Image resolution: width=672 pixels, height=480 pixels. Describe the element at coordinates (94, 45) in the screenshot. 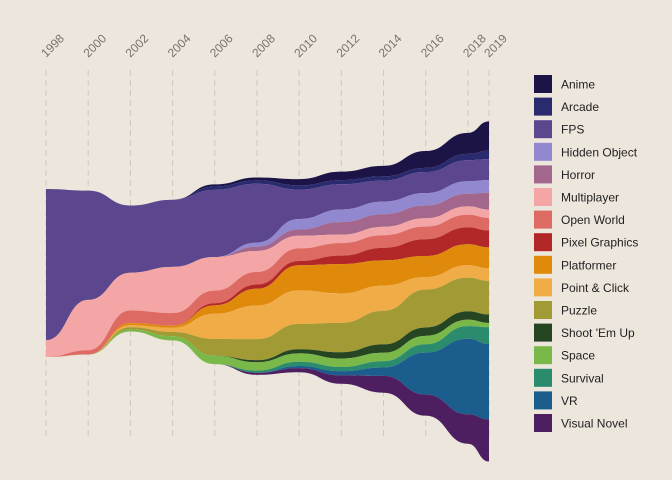

I see `tick-label-2000: 2000` at that location.